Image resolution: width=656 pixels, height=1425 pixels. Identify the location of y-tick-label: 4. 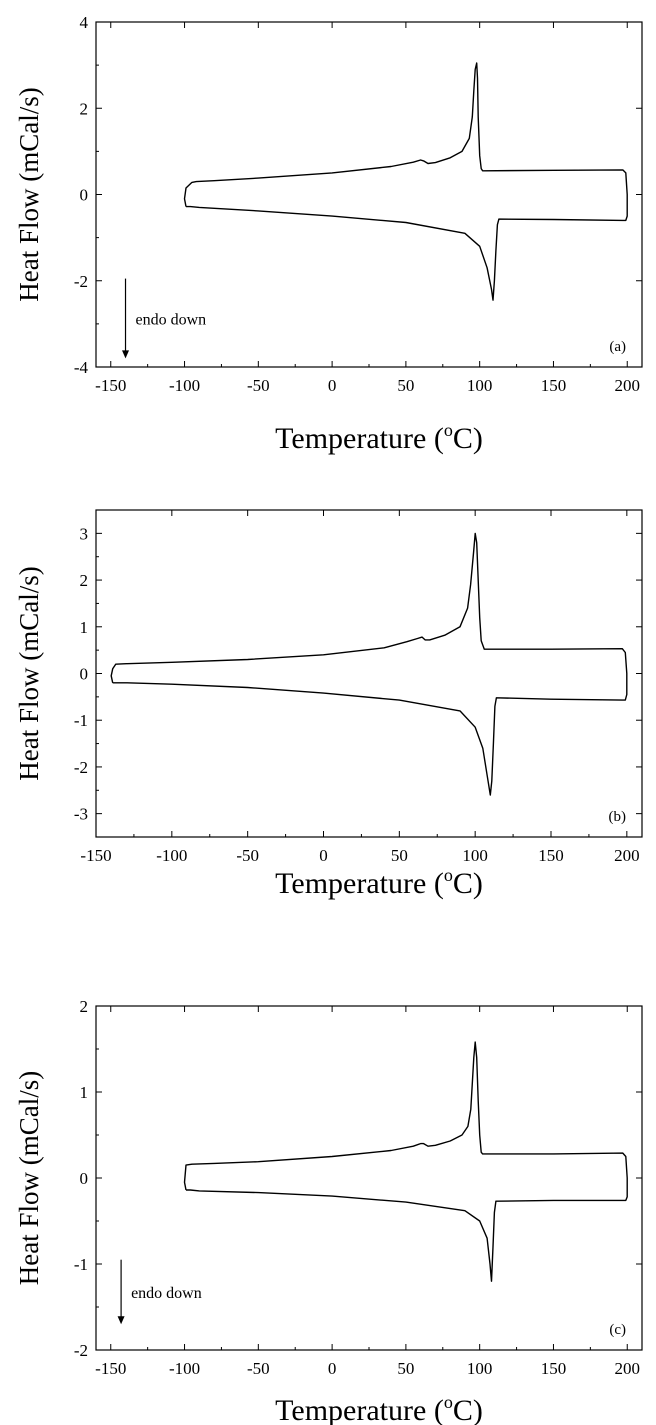
(84, 22).